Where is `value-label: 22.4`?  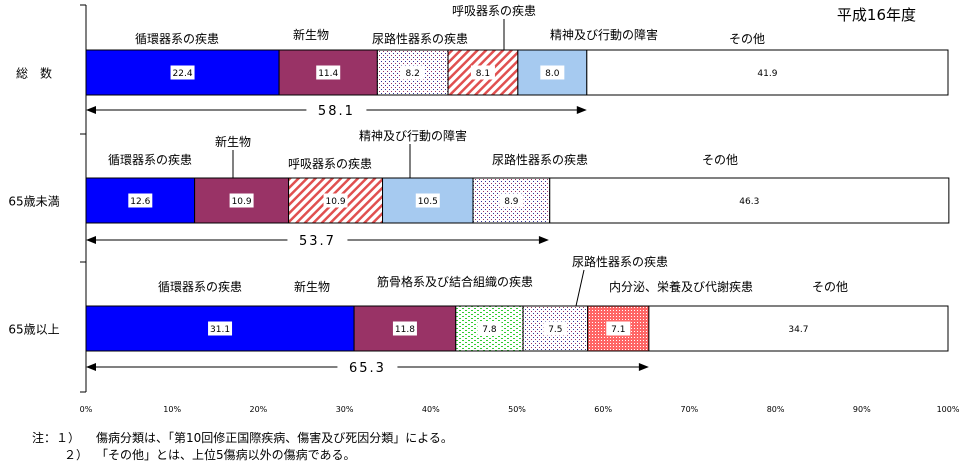 value-label: 22.4 is located at coordinates (183, 74).